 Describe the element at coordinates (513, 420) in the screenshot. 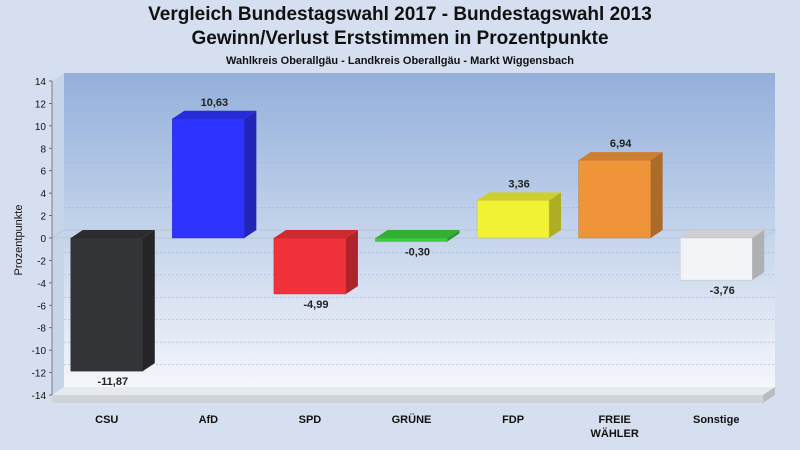

I see `category-label: FDP` at that location.